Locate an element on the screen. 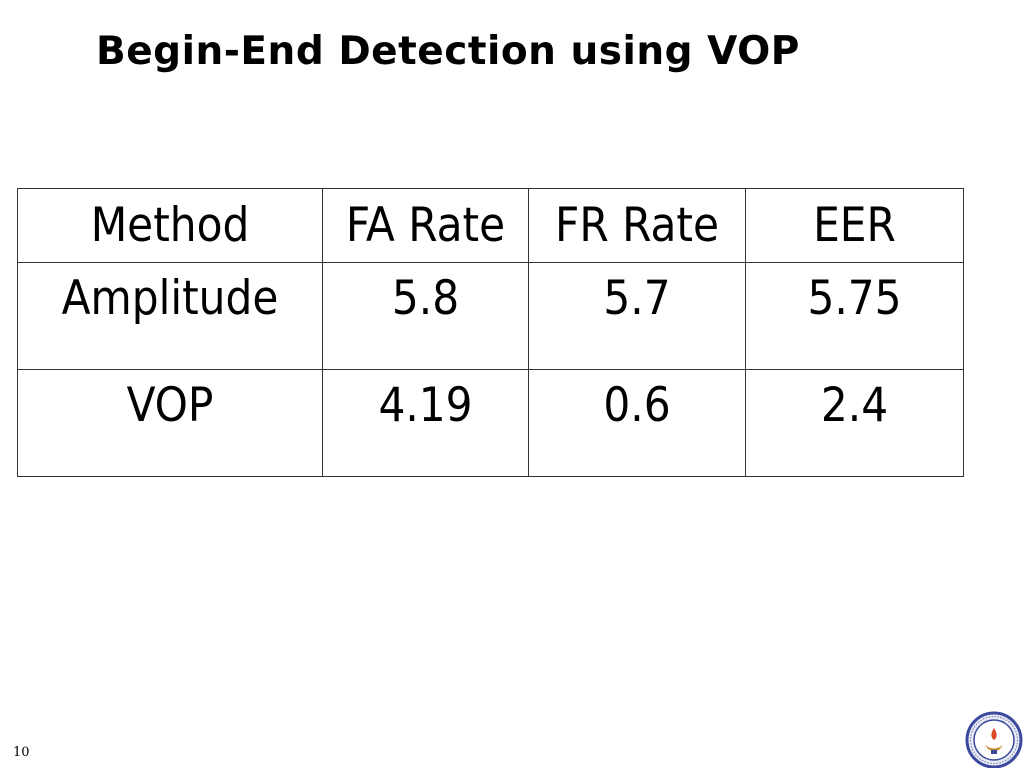  cell-method: Amplitude is located at coordinates (170, 316).